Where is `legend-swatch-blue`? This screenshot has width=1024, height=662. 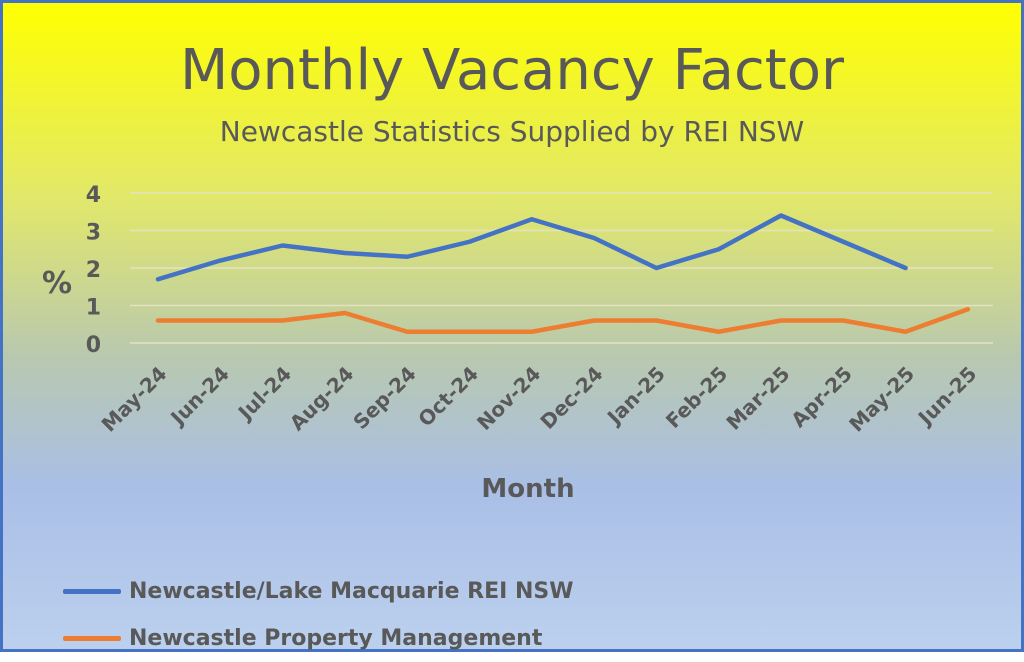
legend-swatch-blue is located at coordinates (92, 591).